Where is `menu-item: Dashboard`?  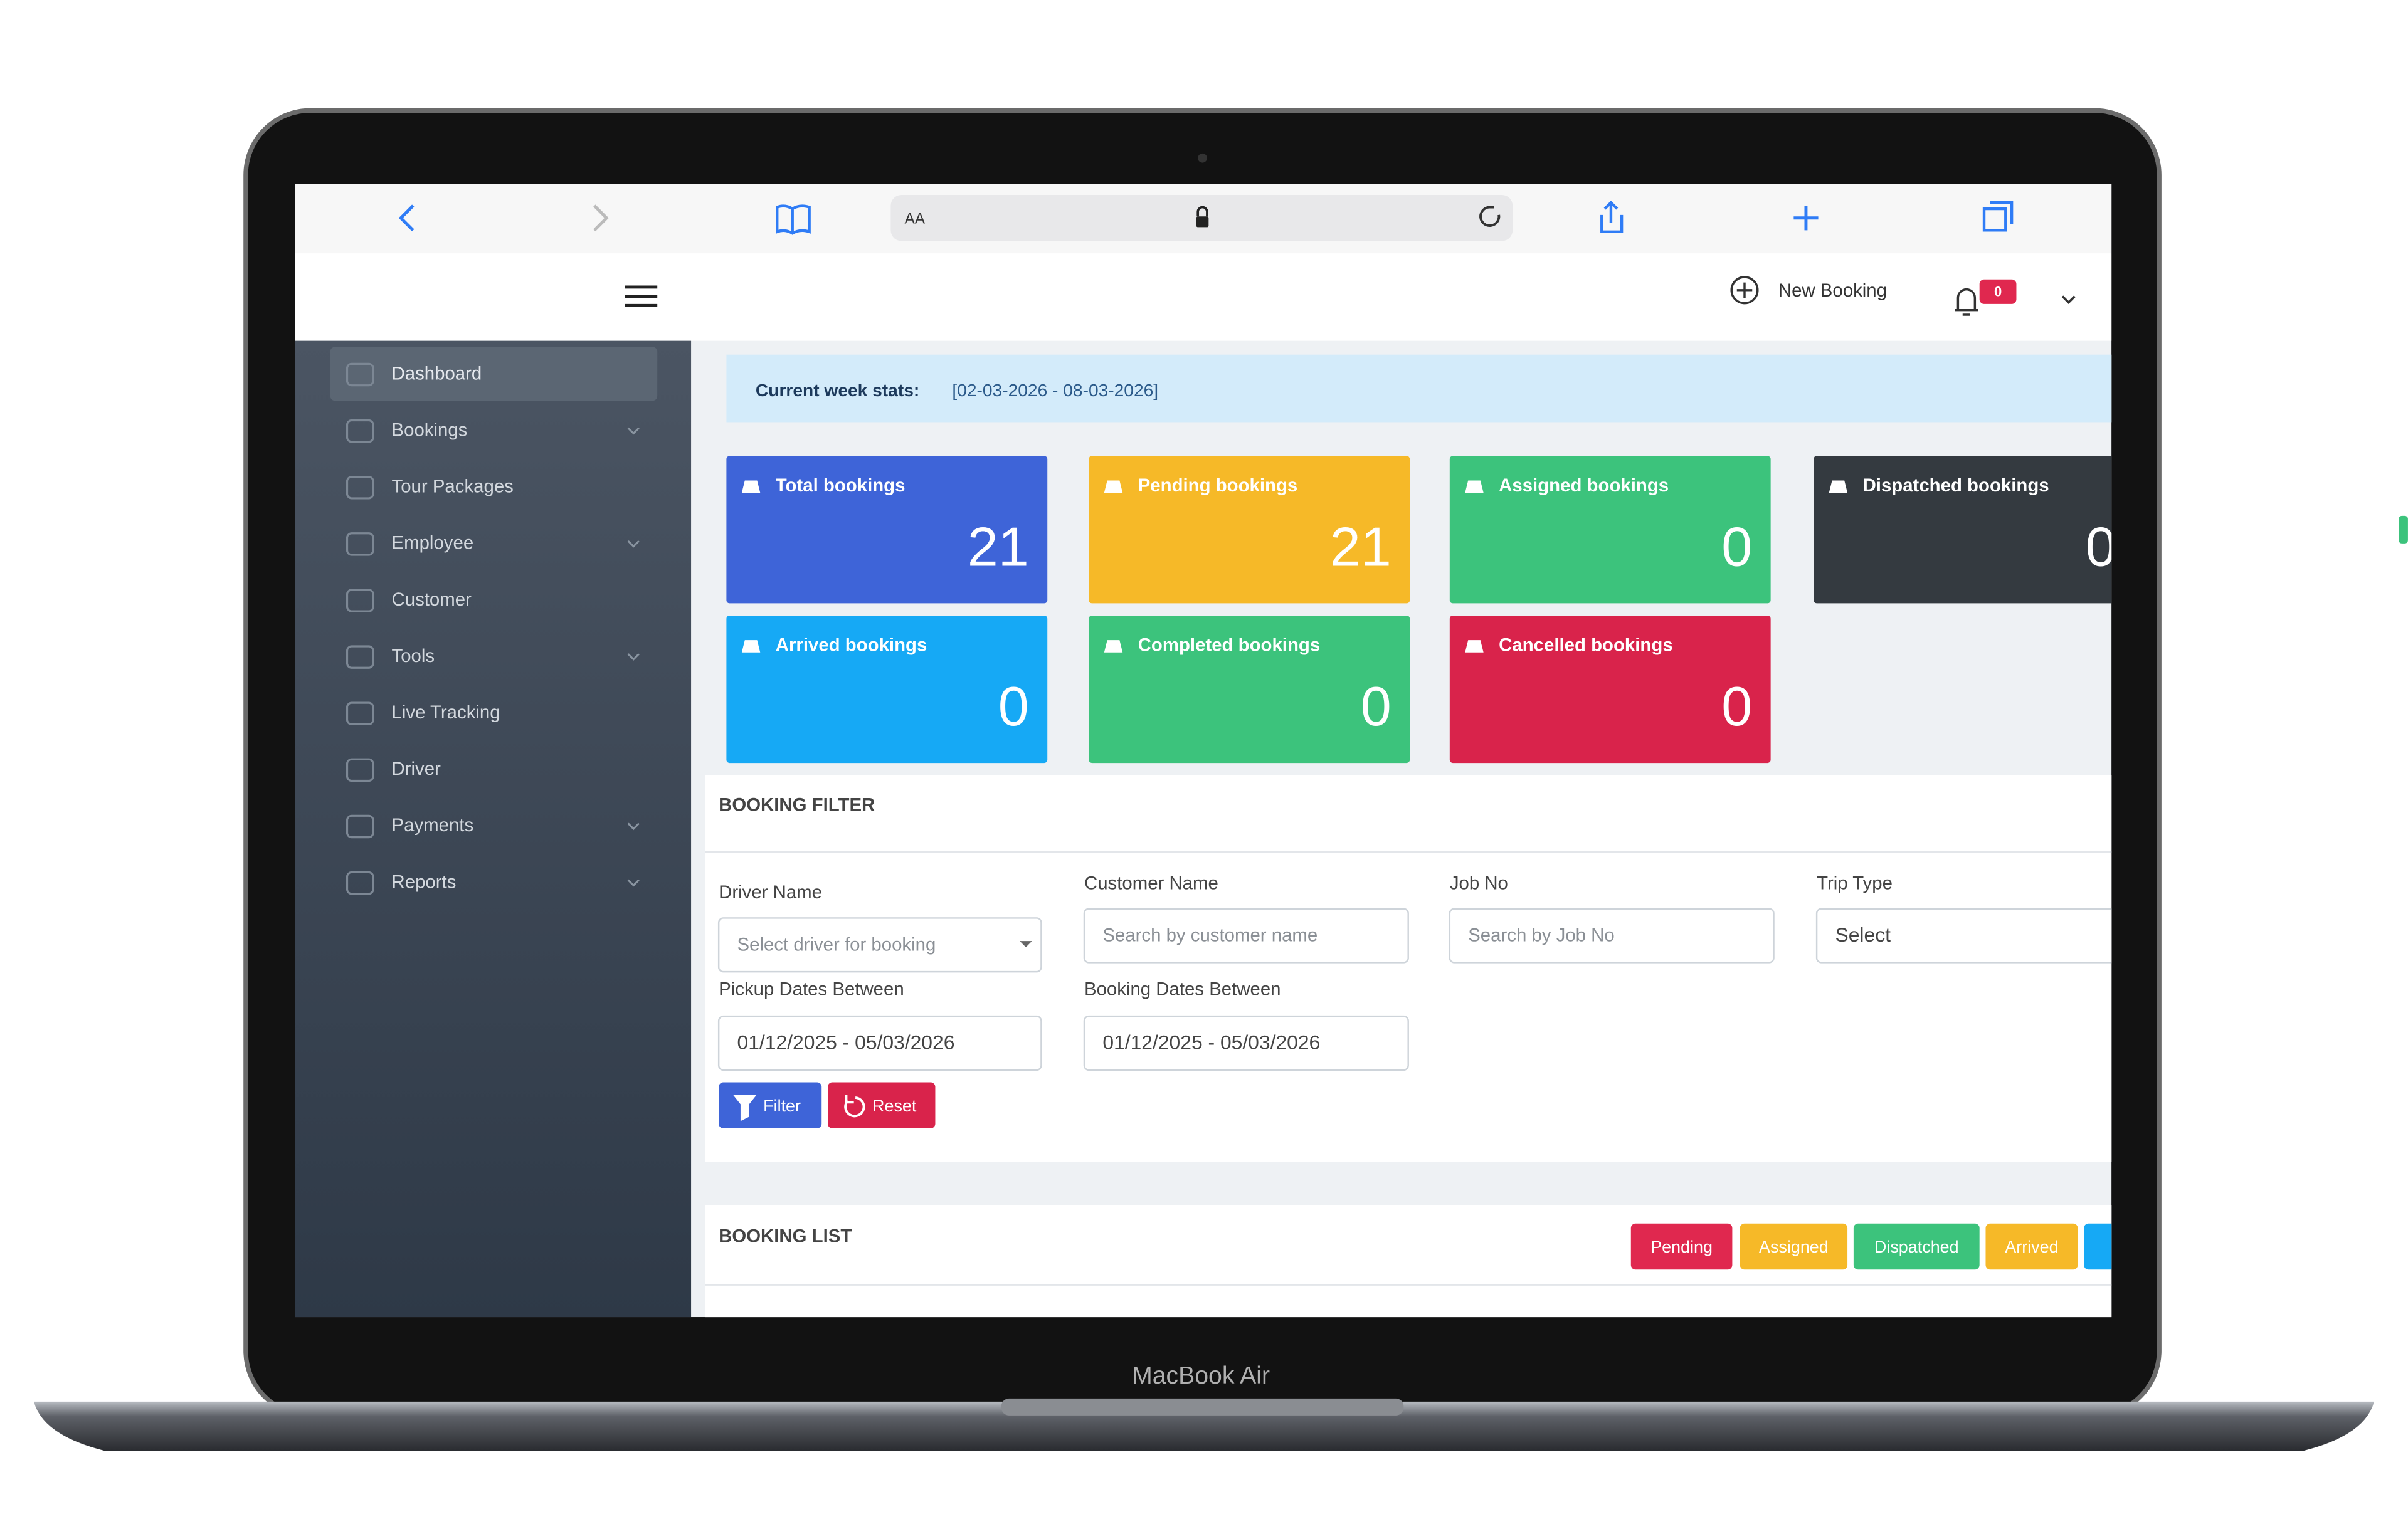 menu-item: Dashboard is located at coordinates (437, 373).